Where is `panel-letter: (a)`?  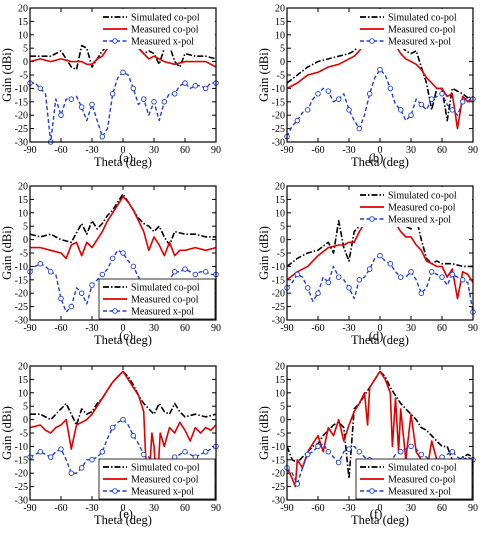 panel-letter: (a) is located at coordinates (126, 158).